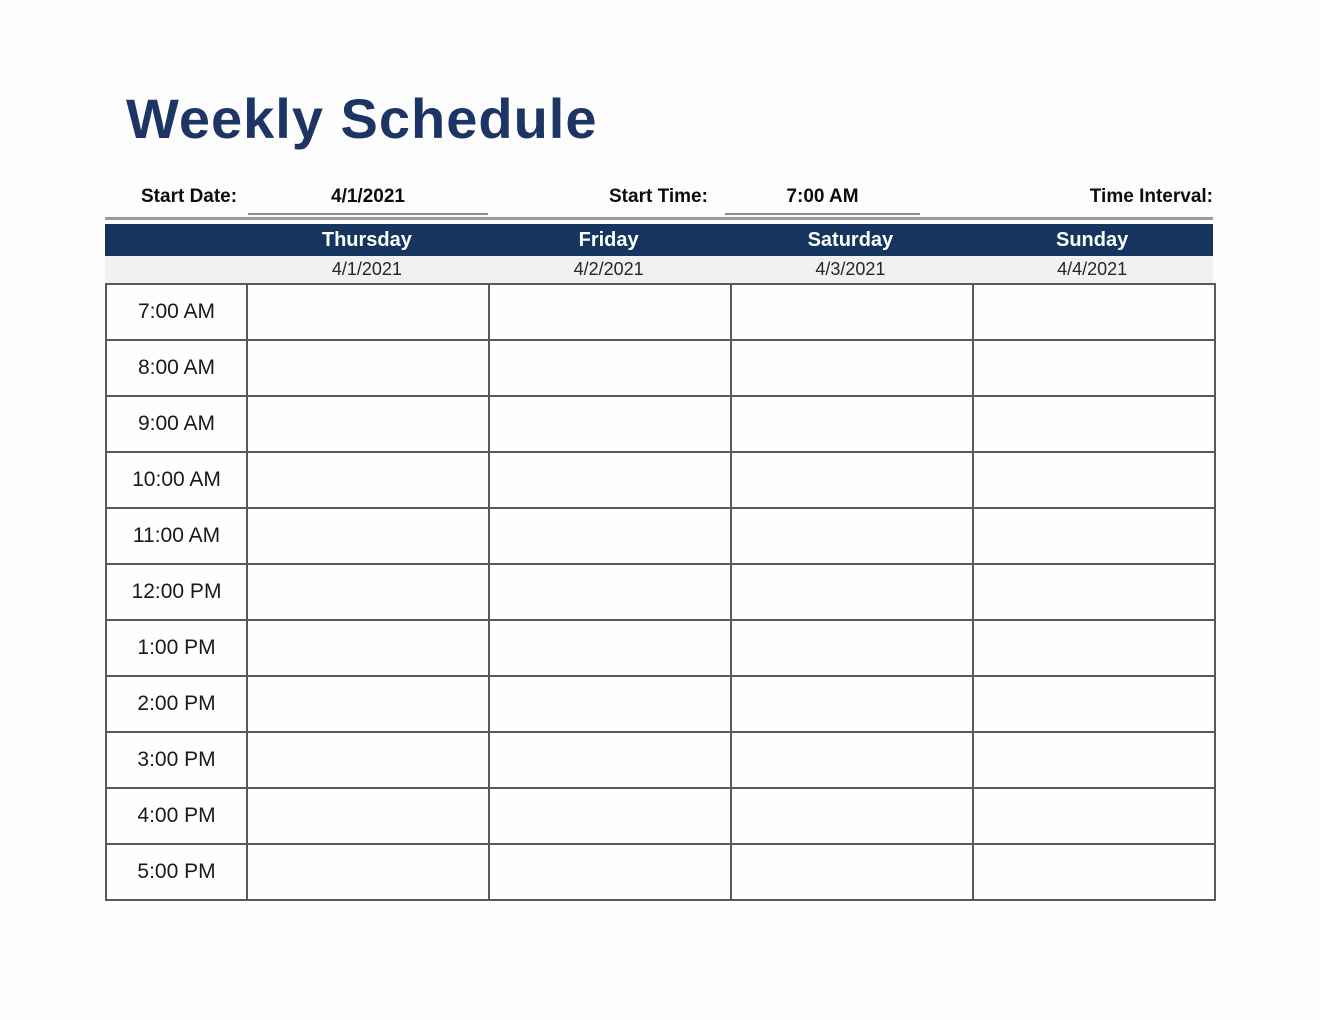 The height and width of the screenshot is (1020, 1320). Describe the element at coordinates (176, 704) in the screenshot. I see `time-label: 2:00 PM` at that location.